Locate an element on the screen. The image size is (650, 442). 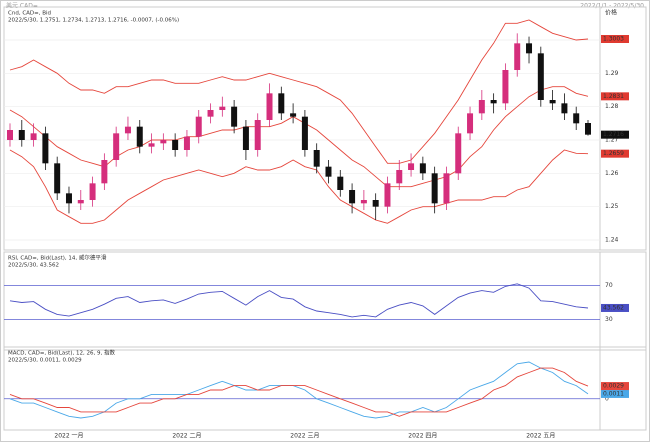
last-price-box is located at coordinates (615, 134).